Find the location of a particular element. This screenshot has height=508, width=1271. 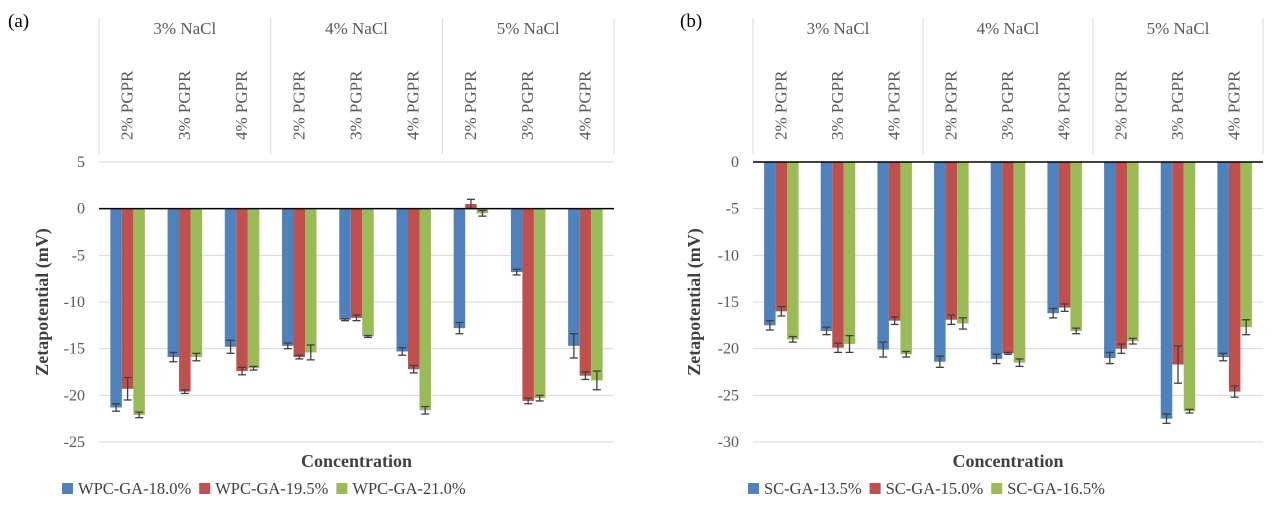

y-tick-label: -15 is located at coordinates (74, 349).